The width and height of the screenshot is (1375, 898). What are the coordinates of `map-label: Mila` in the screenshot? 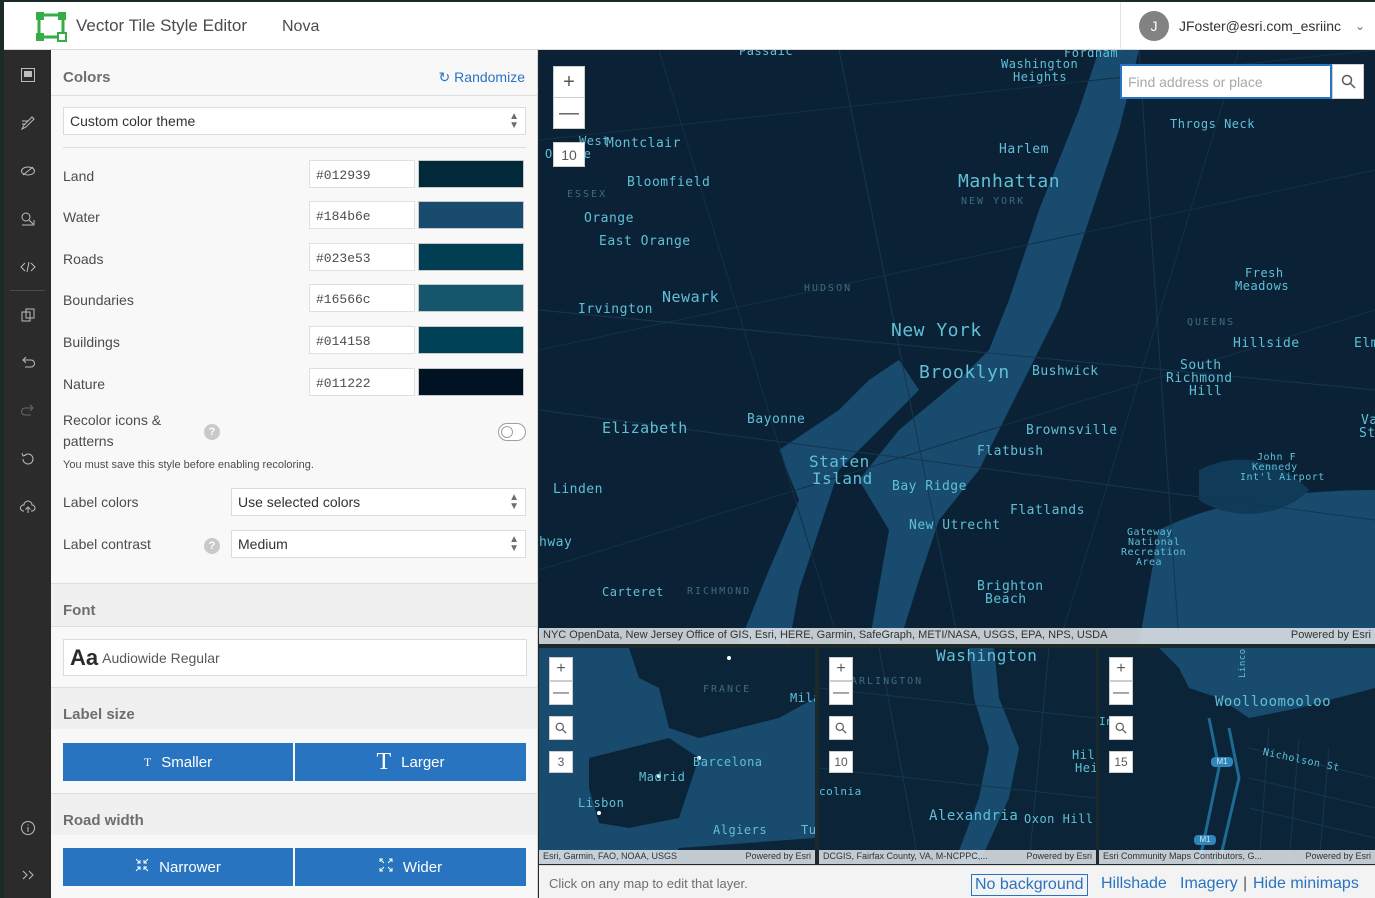 It's located at (802, 698).